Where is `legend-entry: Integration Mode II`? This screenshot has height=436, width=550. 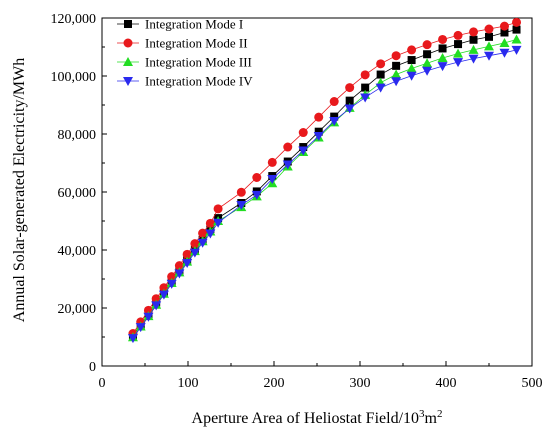
legend-entry: Integration Mode II is located at coordinates (182, 43).